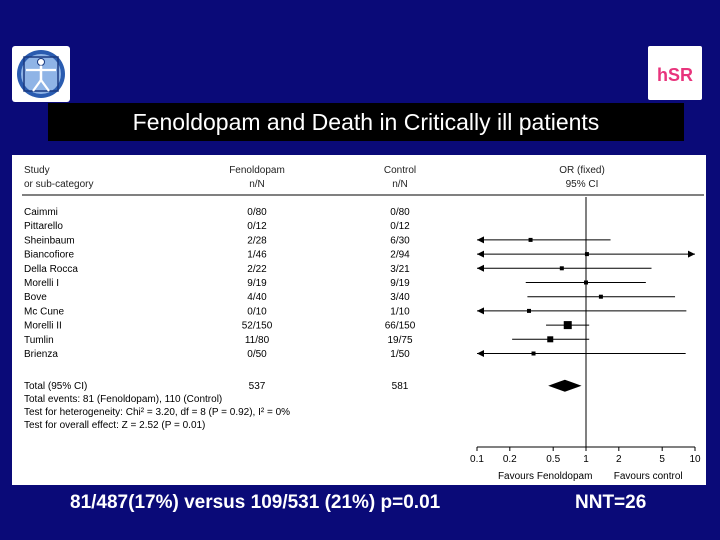 The image size is (720, 540). I want to click on study-name: Caimmi, so click(41, 212).